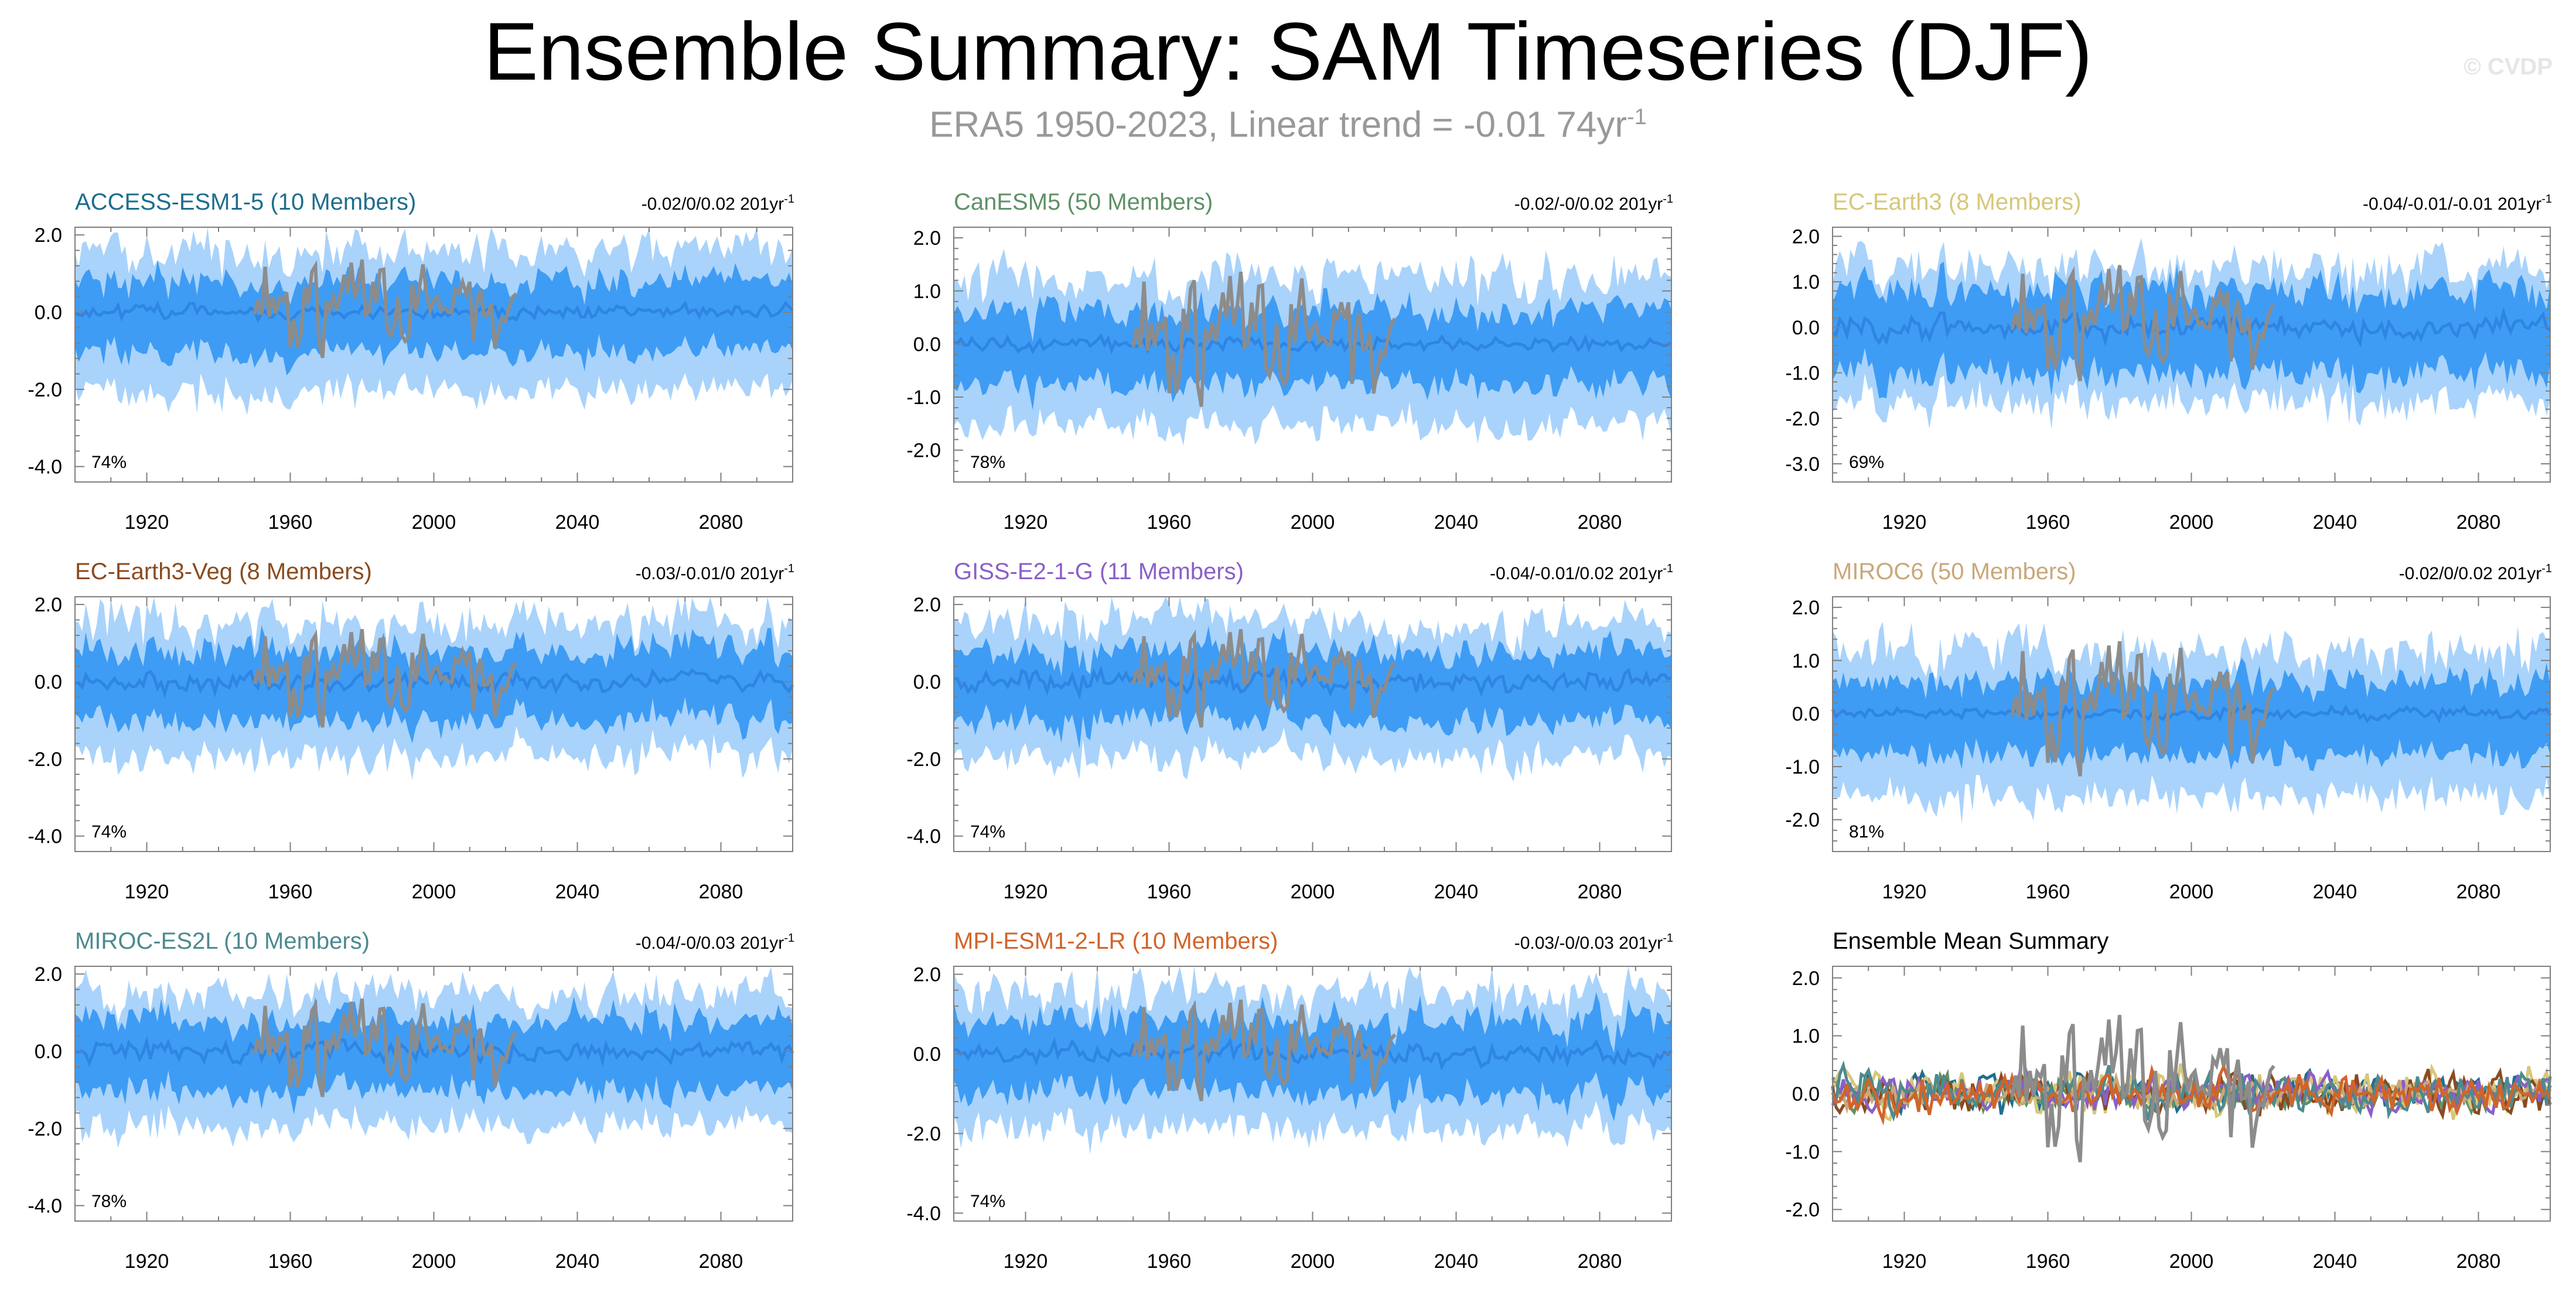 This screenshot has width=2576, height=1289. Describe the element at coordinates (246, 202) in the screenshot. I see `panel-title: ACCESS-ESM1-5 (10 Members)` at that location.